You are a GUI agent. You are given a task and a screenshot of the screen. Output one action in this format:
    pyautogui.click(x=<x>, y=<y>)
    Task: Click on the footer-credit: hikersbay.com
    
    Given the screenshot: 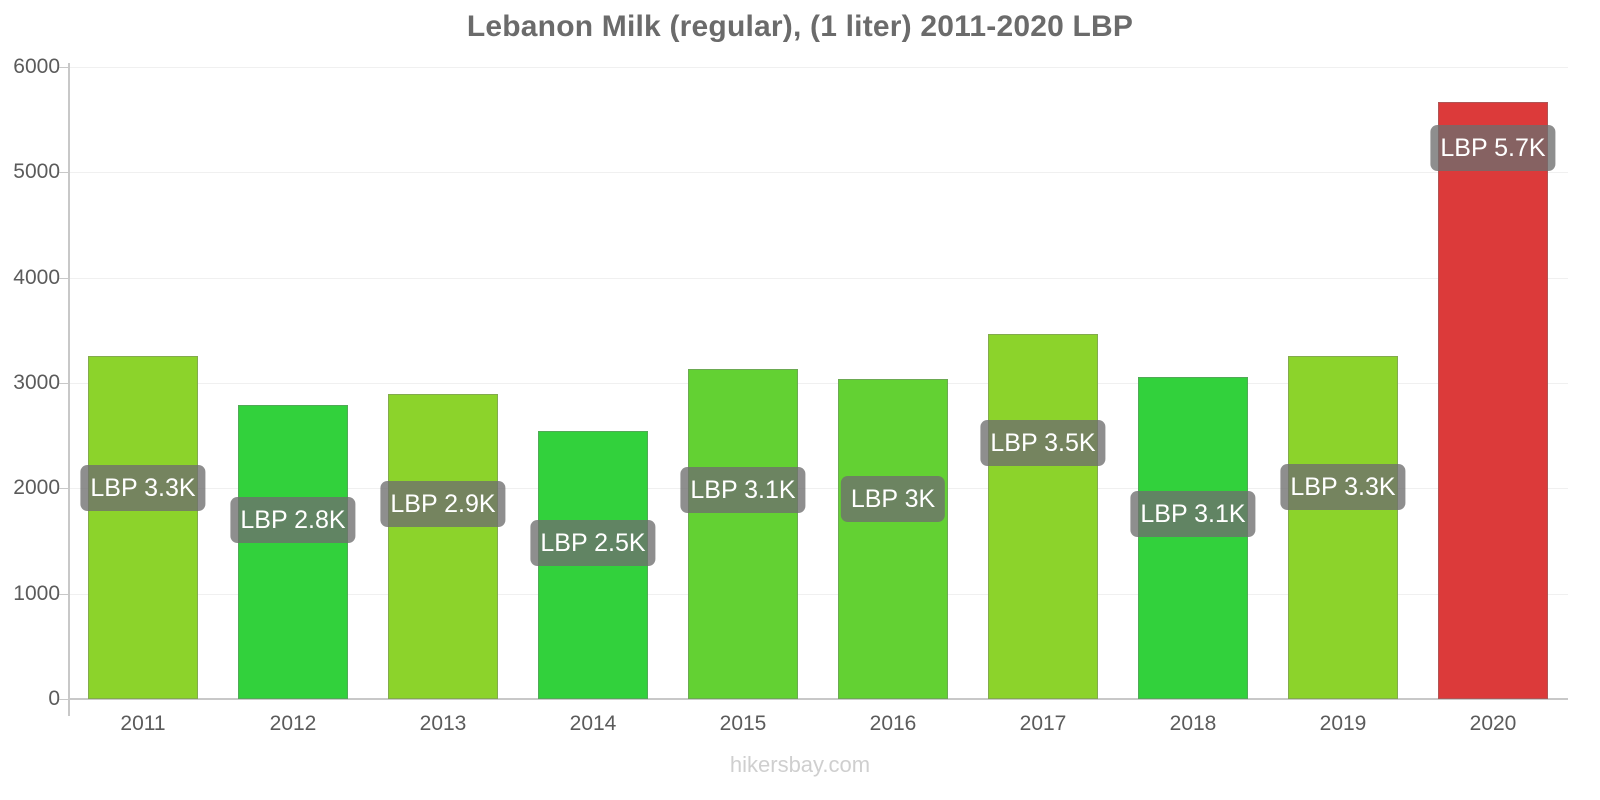 What is the action you would take?
    pyautogui.click(x=800, y=764)
    